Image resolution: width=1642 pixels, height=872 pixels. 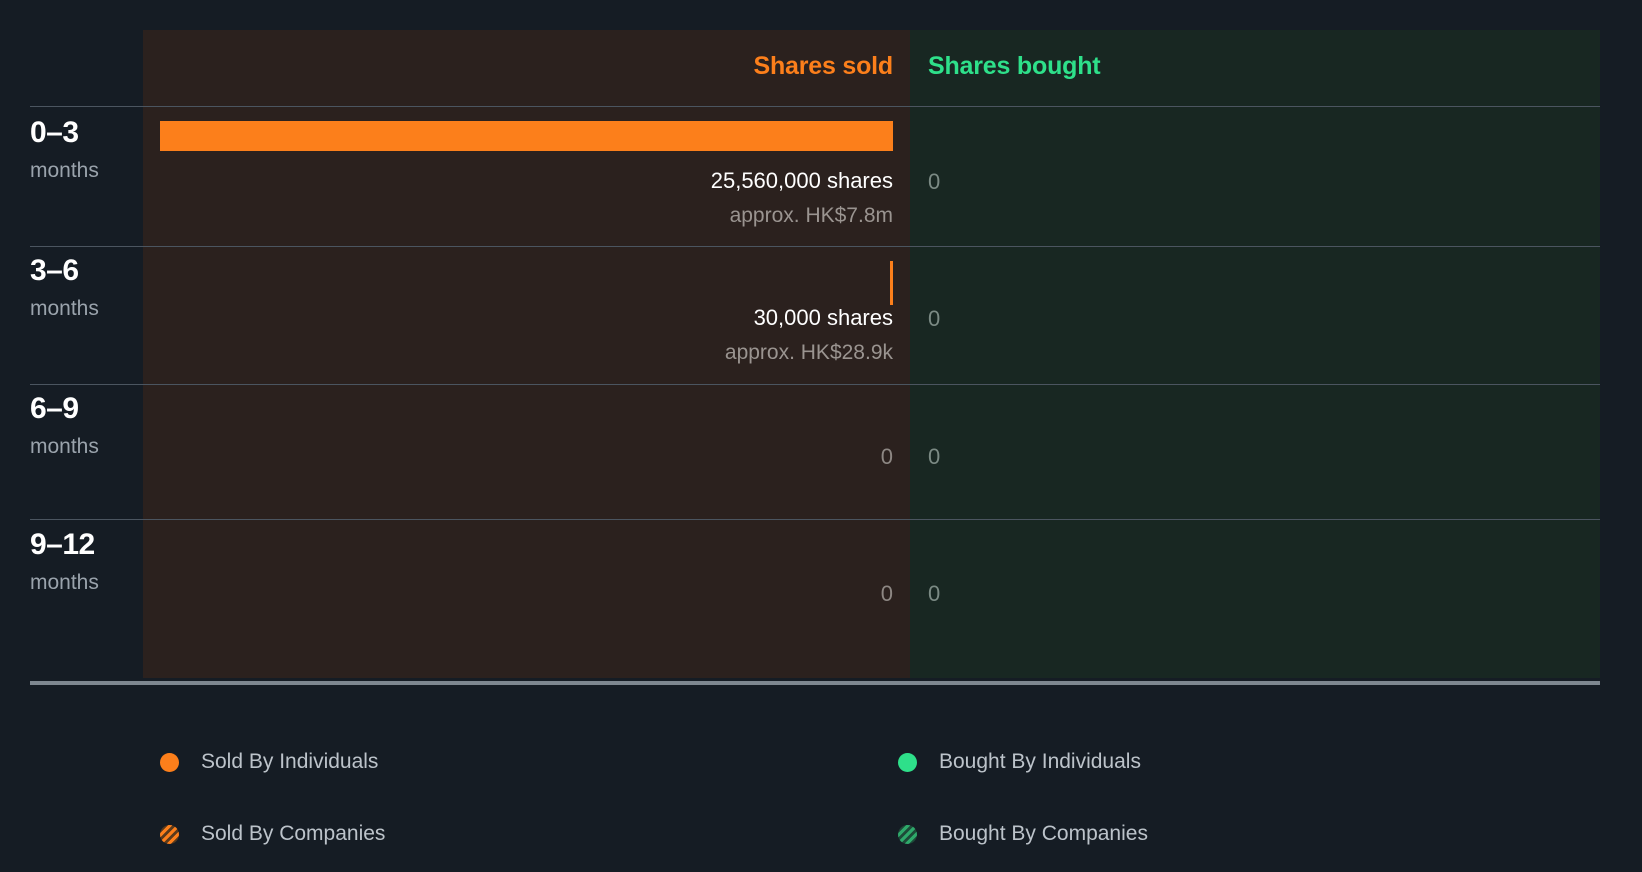 I want to click on shares-sold-column-header: Shares sold, so click(x=823, y=66).